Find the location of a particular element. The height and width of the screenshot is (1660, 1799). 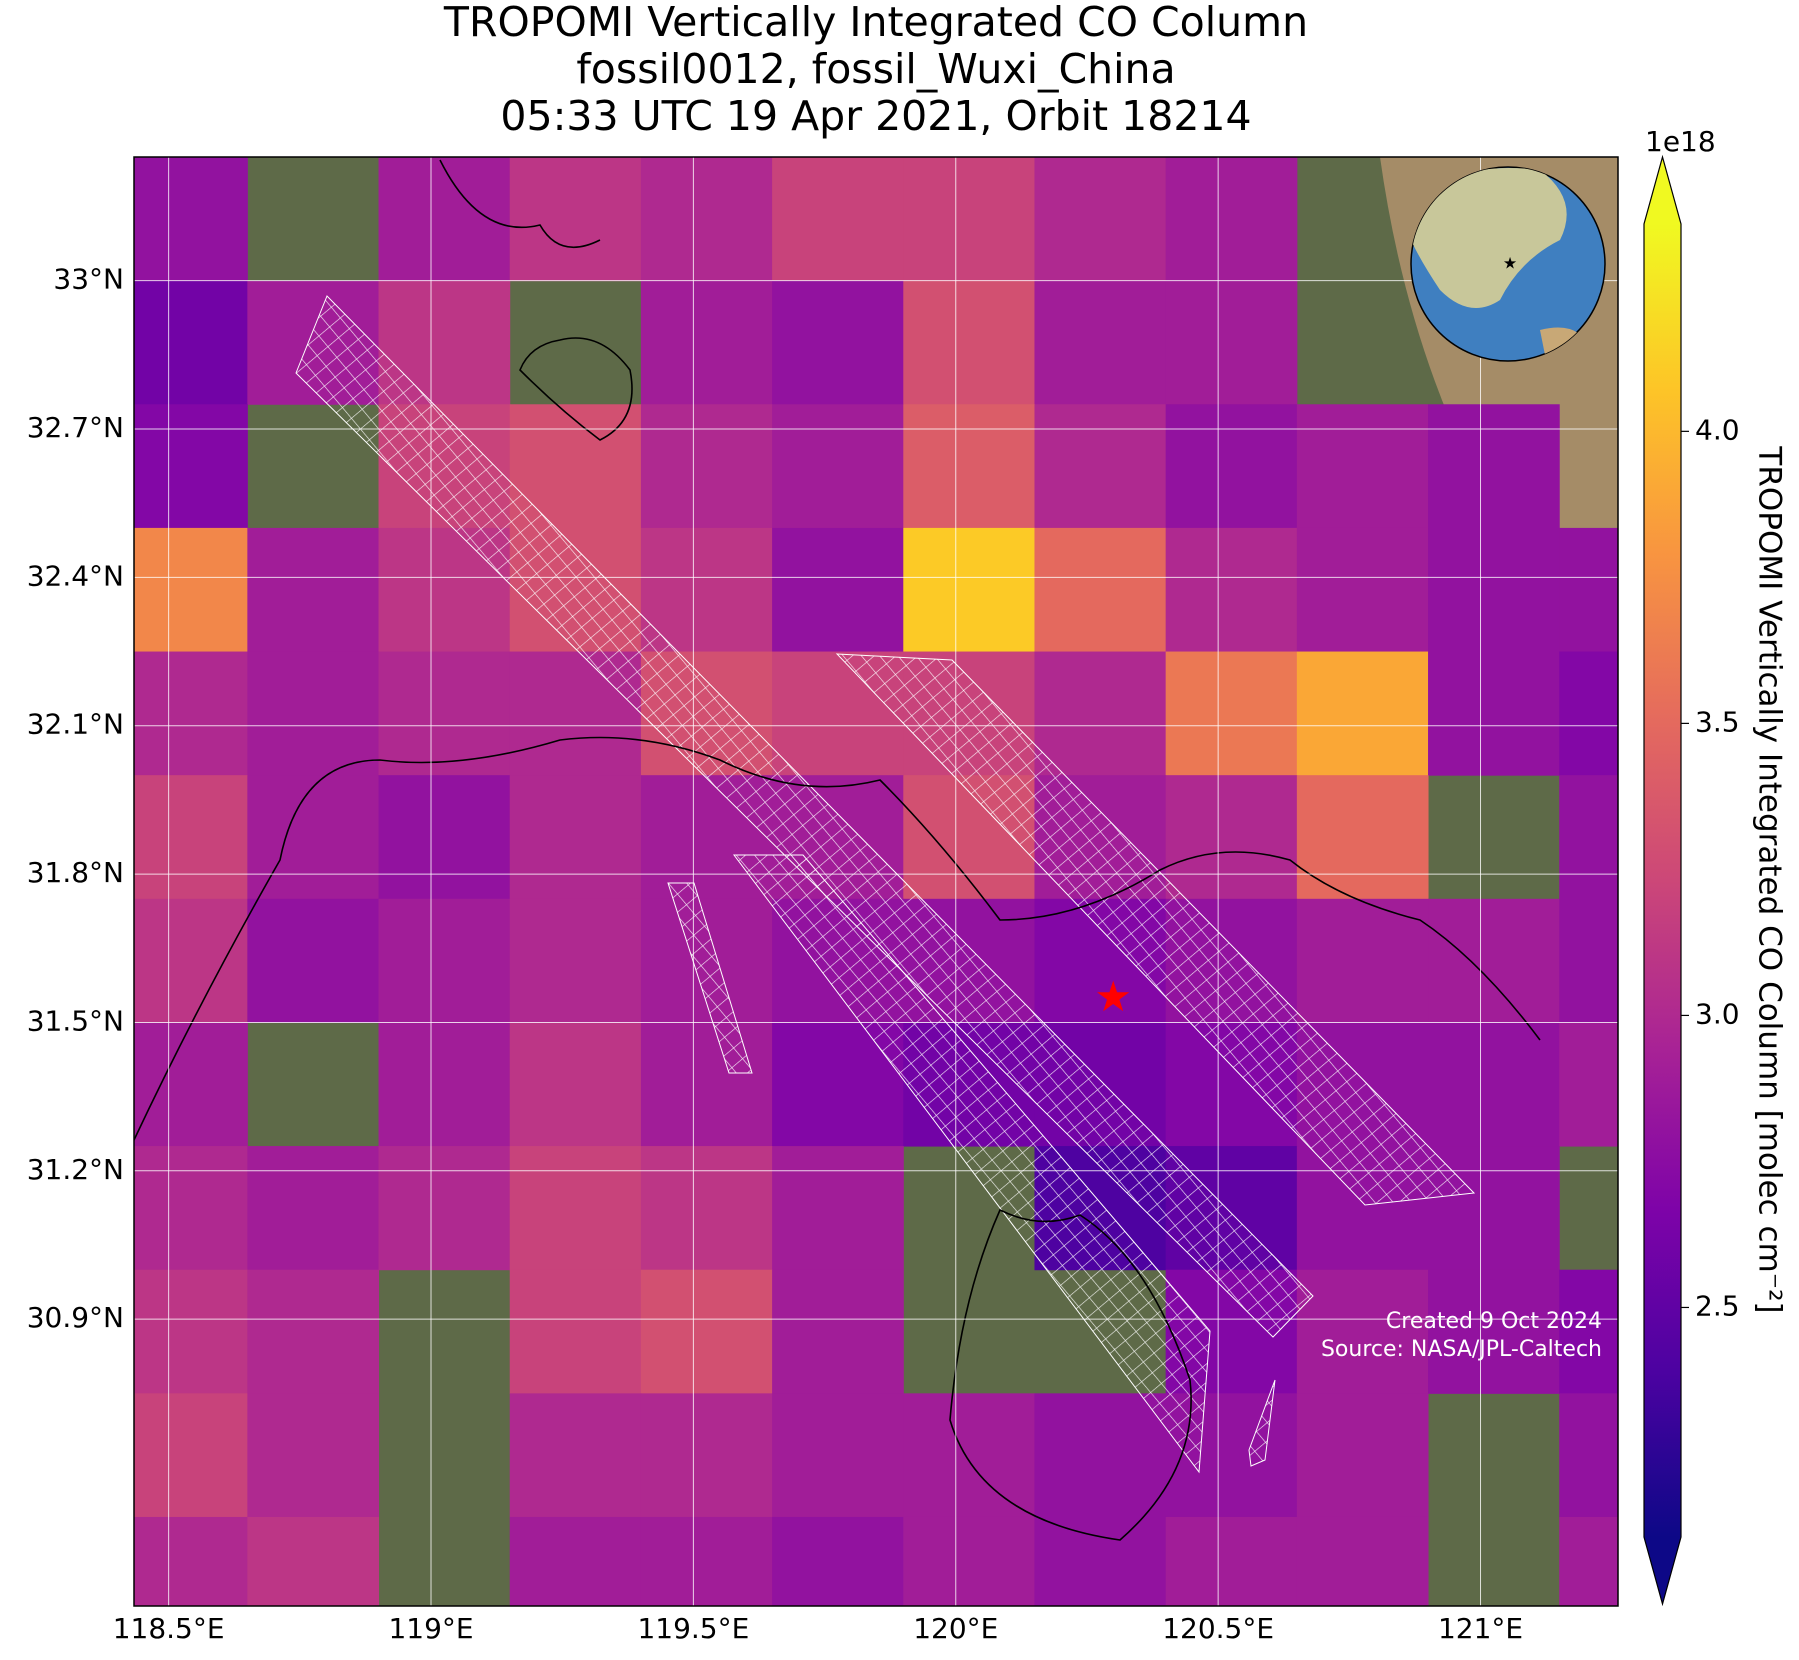

colorbar-extend-top is located at coordinates (1662, 190).